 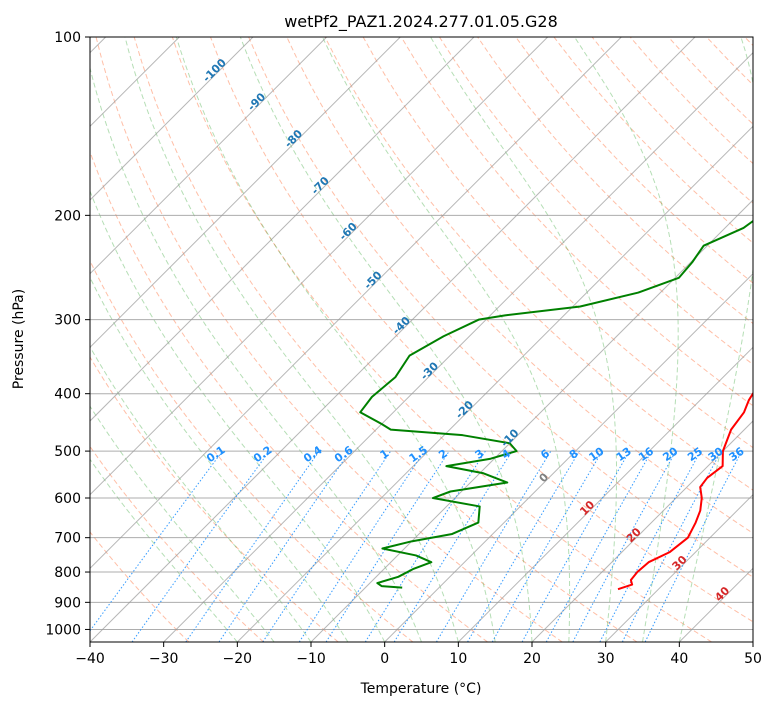 What do you see at coordinates (63, 630) in the screenshot?
I see `y-tick-label: 1000` at bounding box center [63, 630].